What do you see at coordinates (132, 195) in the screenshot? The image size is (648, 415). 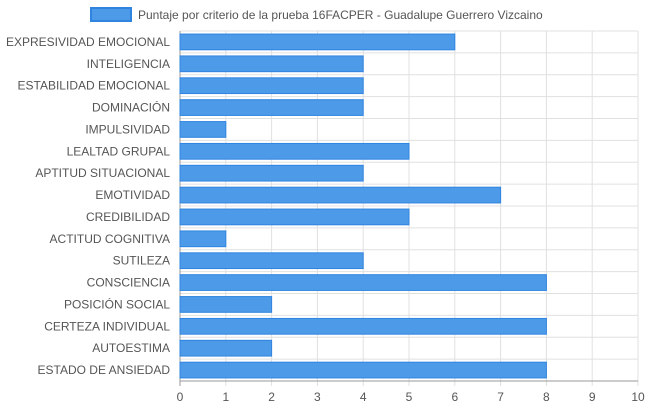 I see `y-axis-label: EMOTIVIDAD` at bounding box center [132, 195].